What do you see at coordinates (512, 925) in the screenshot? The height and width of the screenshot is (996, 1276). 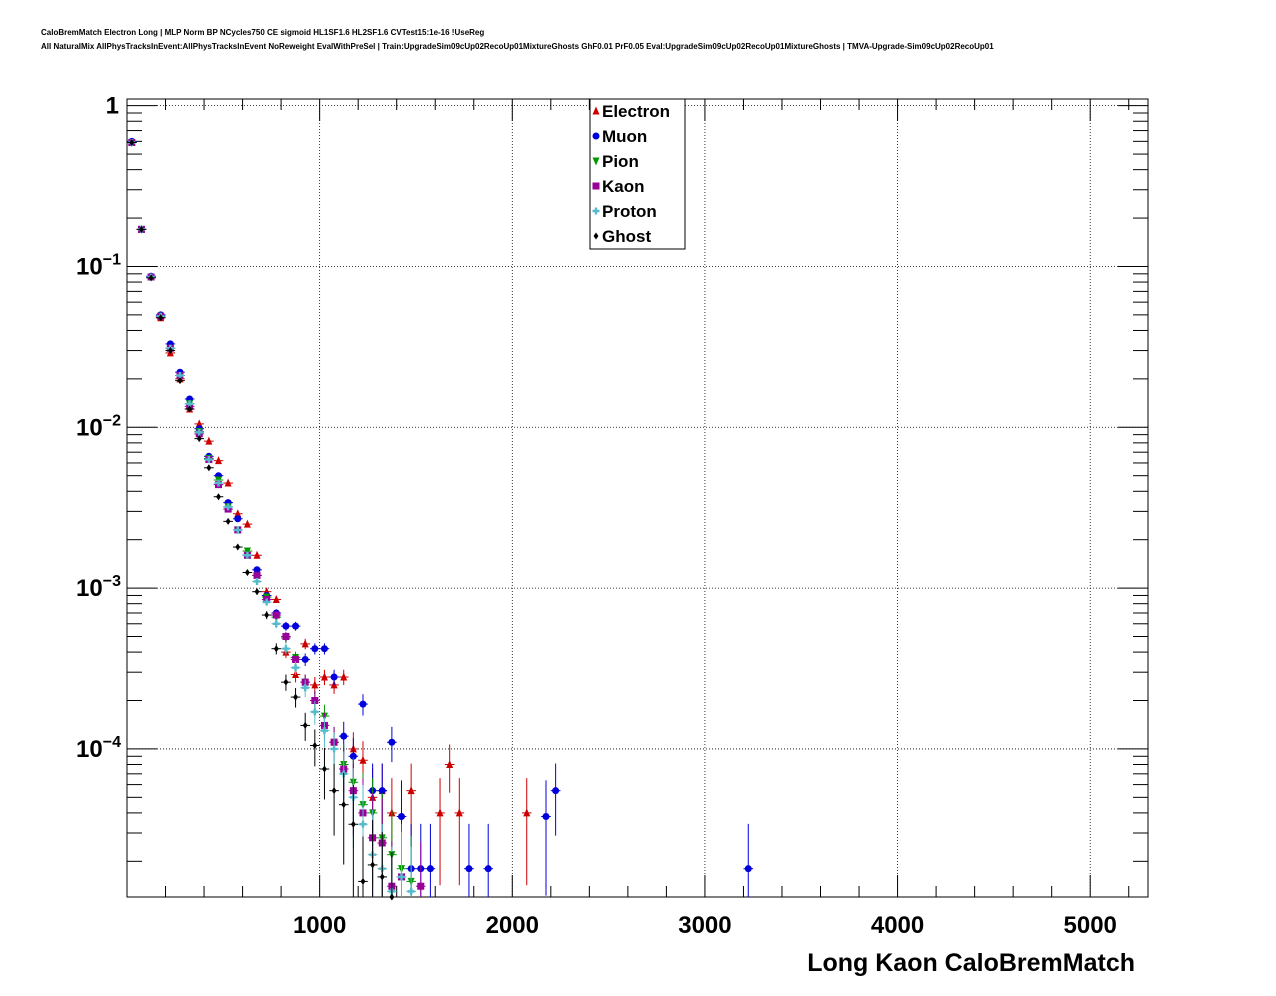 I see `x-tick-label: 2000` at bounding box center [512, 925].